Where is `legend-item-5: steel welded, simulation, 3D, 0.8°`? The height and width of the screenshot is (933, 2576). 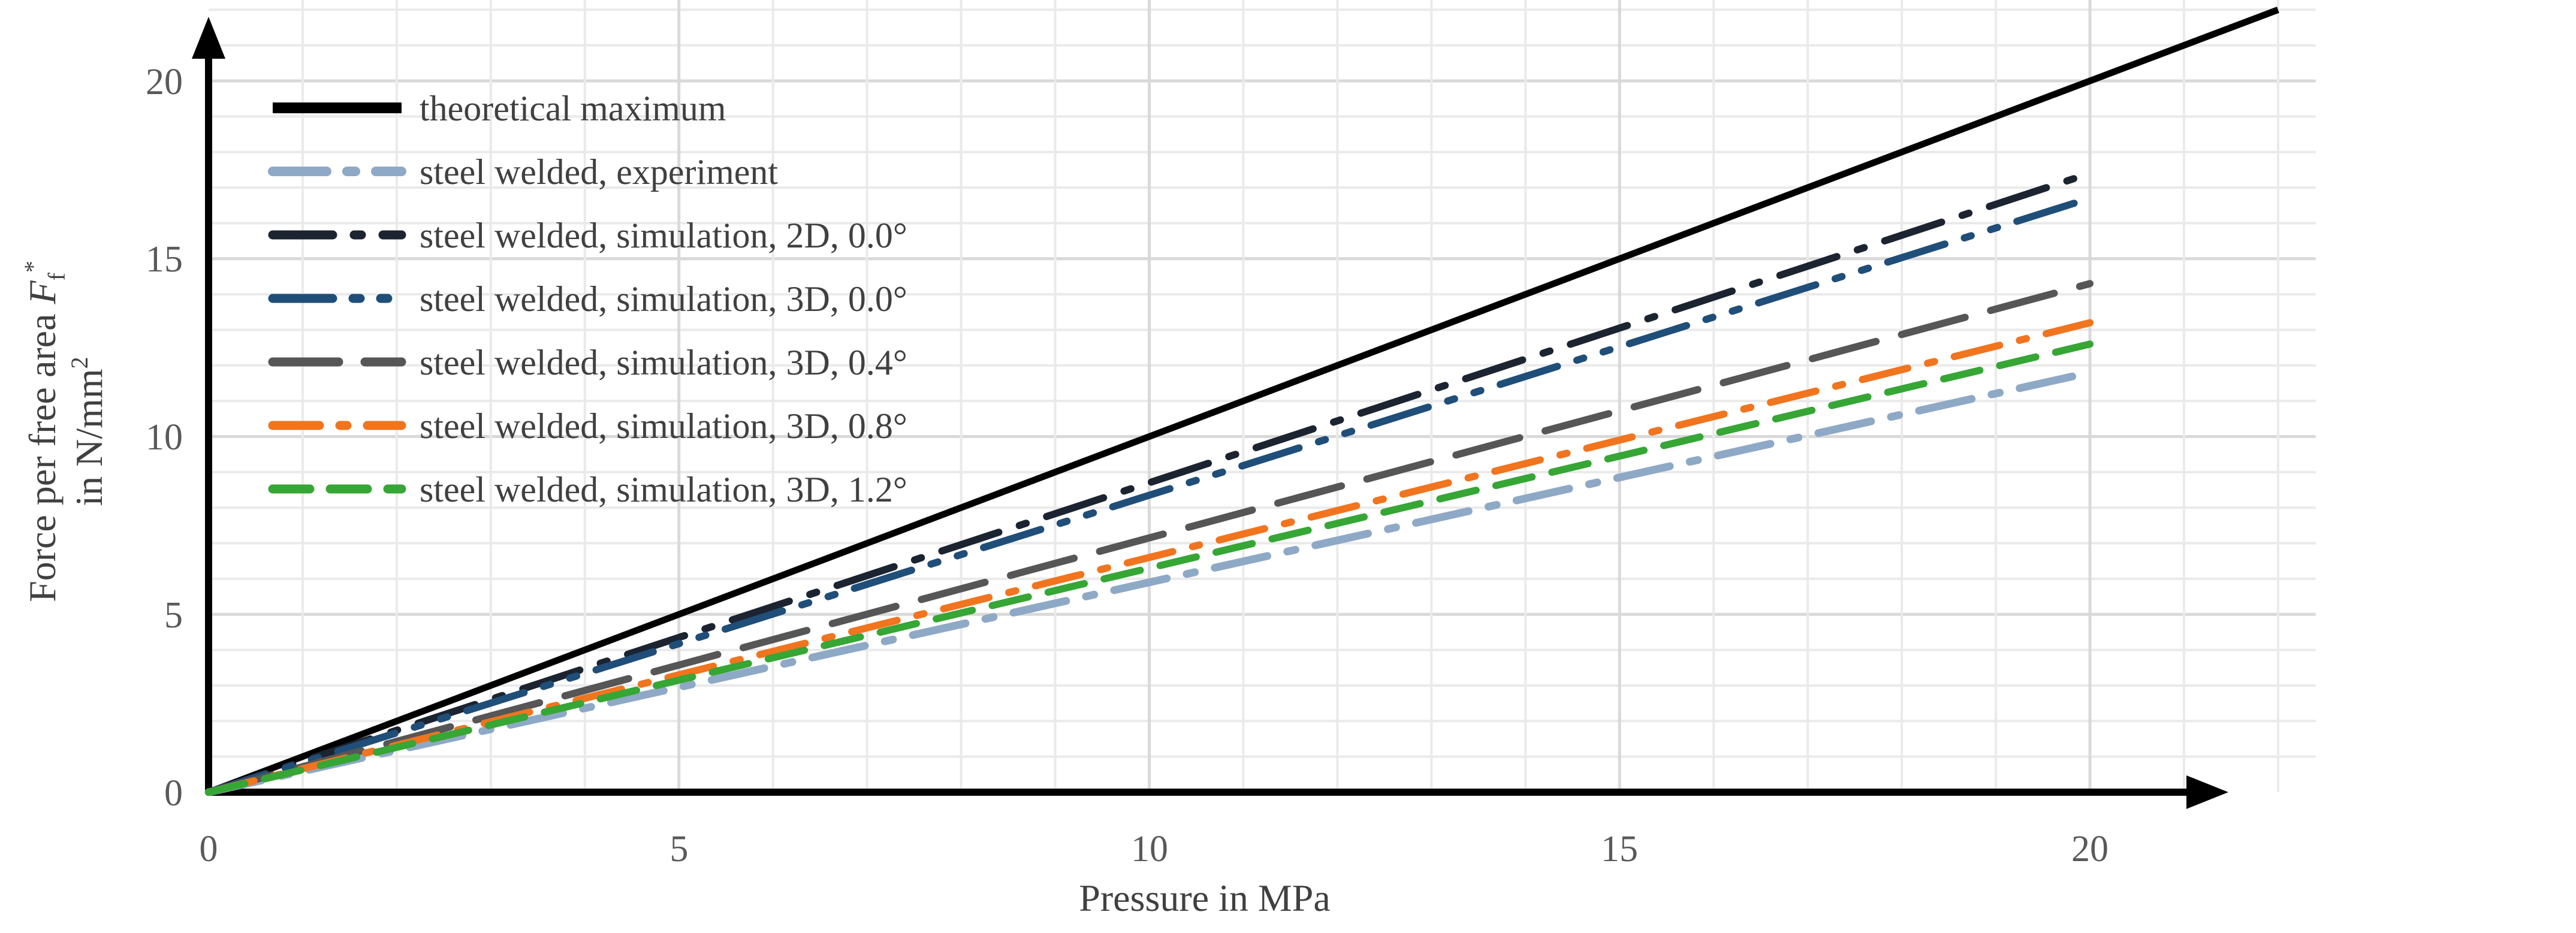 legend-item-5: steel welded, simulation, 3D, 0.8° is located at coordinates (587, 426).